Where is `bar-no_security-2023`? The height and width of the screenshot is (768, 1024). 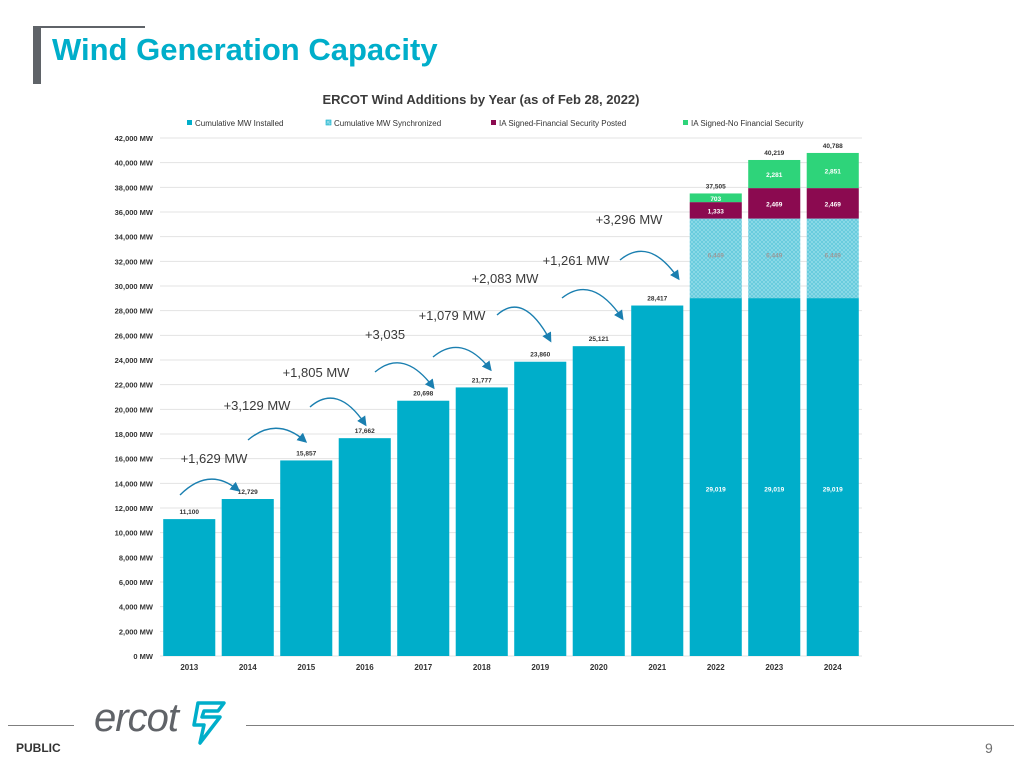
bar-no_security-2023 is located at coordinates (774, 174).